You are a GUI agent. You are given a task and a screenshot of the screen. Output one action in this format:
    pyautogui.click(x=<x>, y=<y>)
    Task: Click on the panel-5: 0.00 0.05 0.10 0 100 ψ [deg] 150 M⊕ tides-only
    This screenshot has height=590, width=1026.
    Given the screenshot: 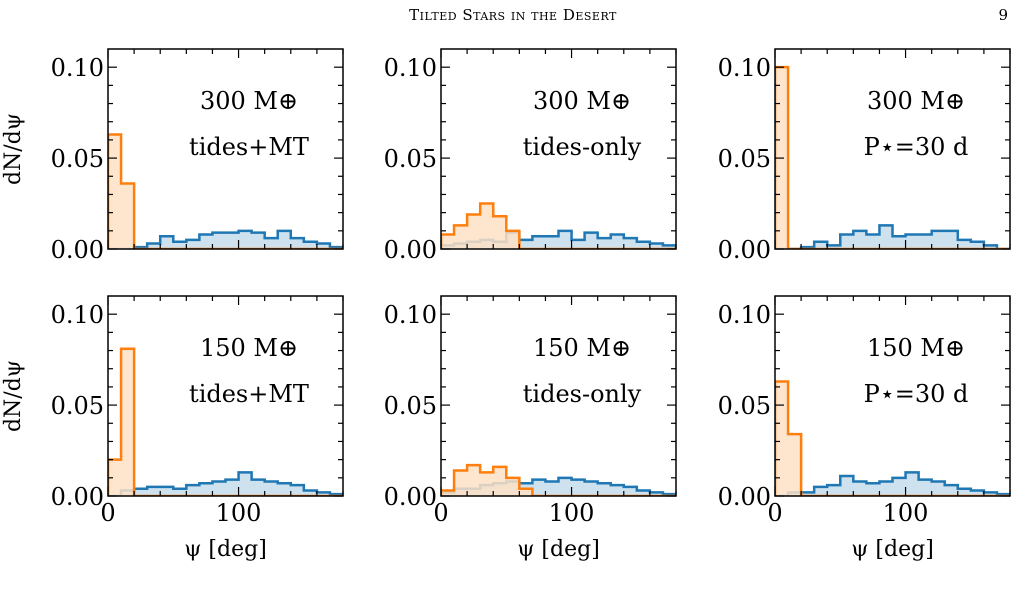 What is the action you would take?
    pyautogui.click(x=530, y=428)
    